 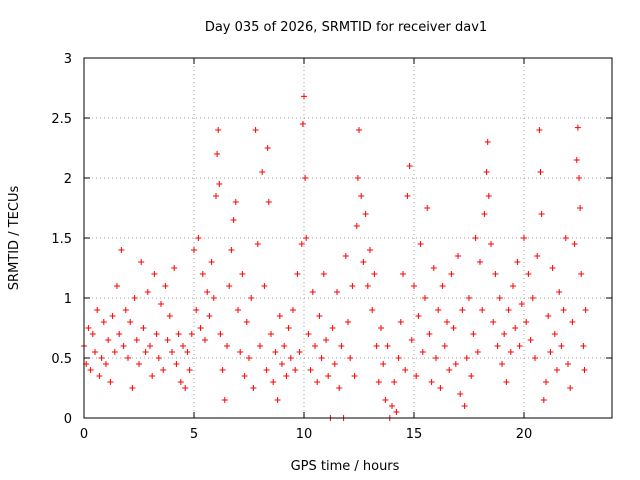 I want to click on y-tick-label: 3, so click(x=68, y=59).